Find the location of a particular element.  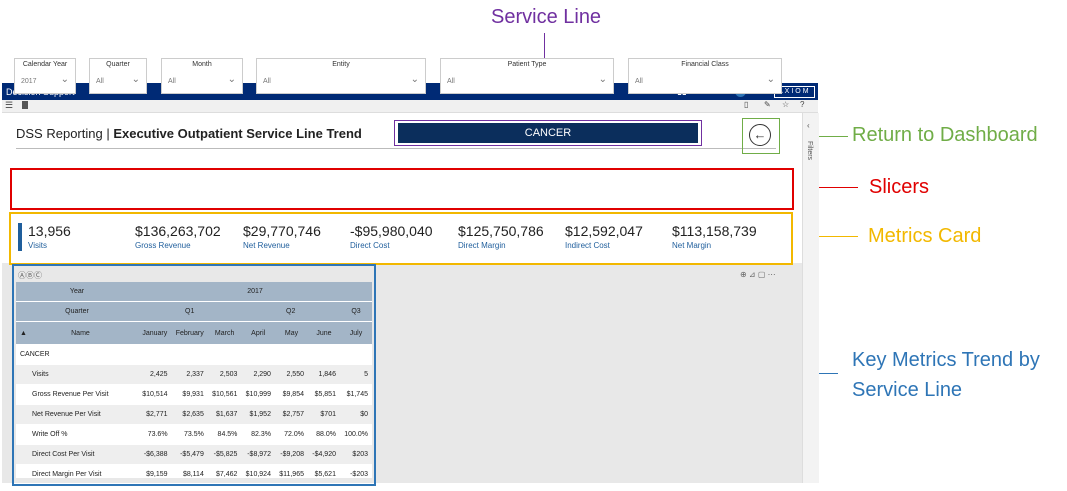

metric-label: Net Margin is located at coordinates (692, 245).